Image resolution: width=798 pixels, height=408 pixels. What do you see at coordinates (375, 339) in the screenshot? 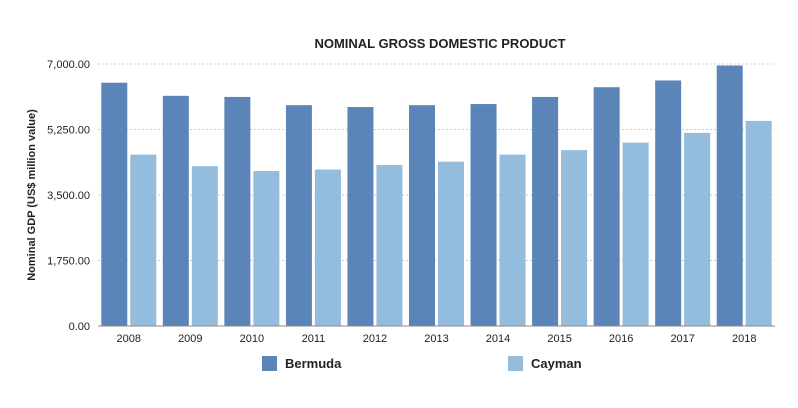
I see `x-tick-label: 2012` at bounding box center [375, 339].